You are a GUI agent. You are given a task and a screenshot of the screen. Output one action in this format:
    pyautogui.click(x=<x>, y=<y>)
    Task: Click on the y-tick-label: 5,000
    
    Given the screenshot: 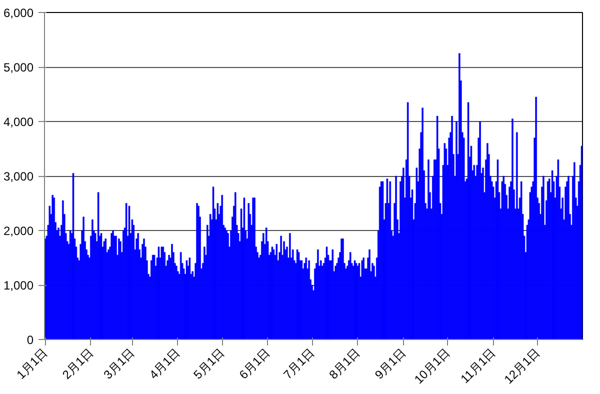 What is the action you would take?
    pyautogui.click(x=18, y=67)
    